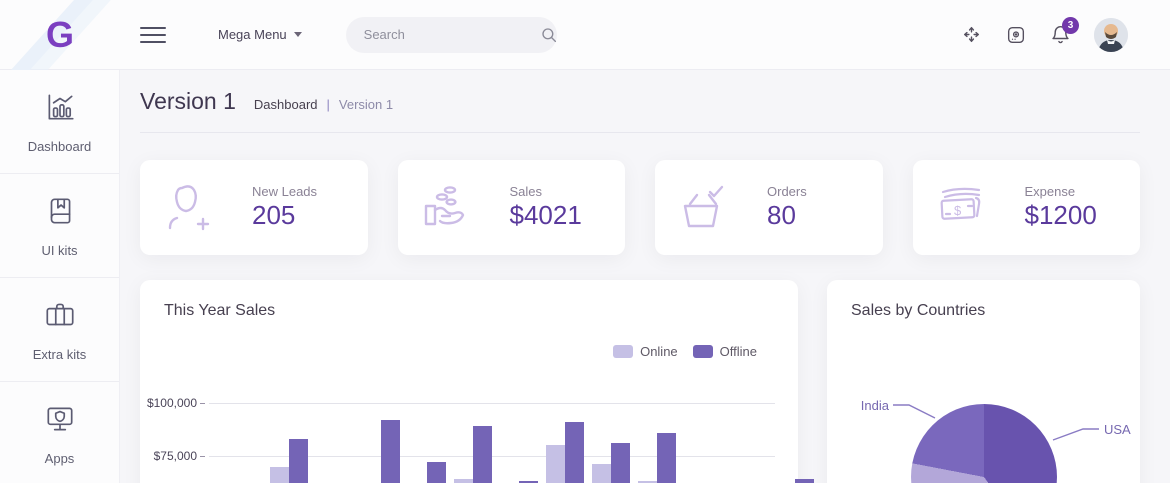 This screenshot has width=1170, height=483. I want to click on briefcase-icon, so click(60, 317).